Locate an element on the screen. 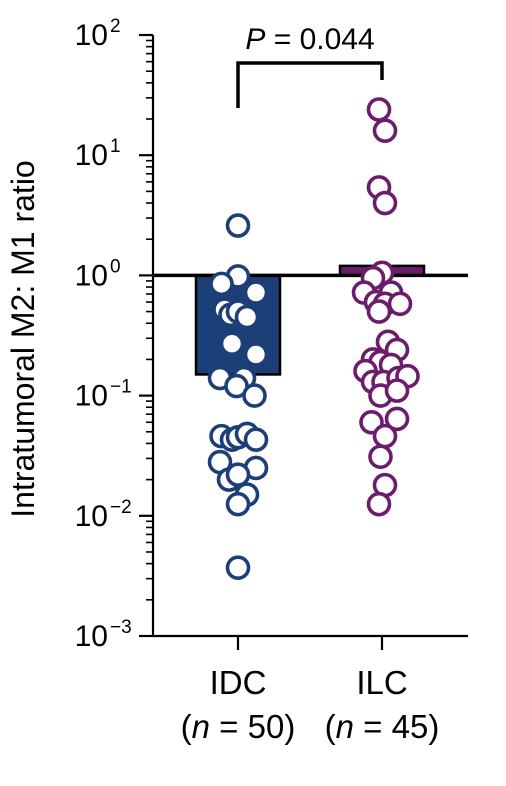 The width and height of the screenshot is (506, 786). sample-size-value: = 45) is located at coordinates (396, 726).